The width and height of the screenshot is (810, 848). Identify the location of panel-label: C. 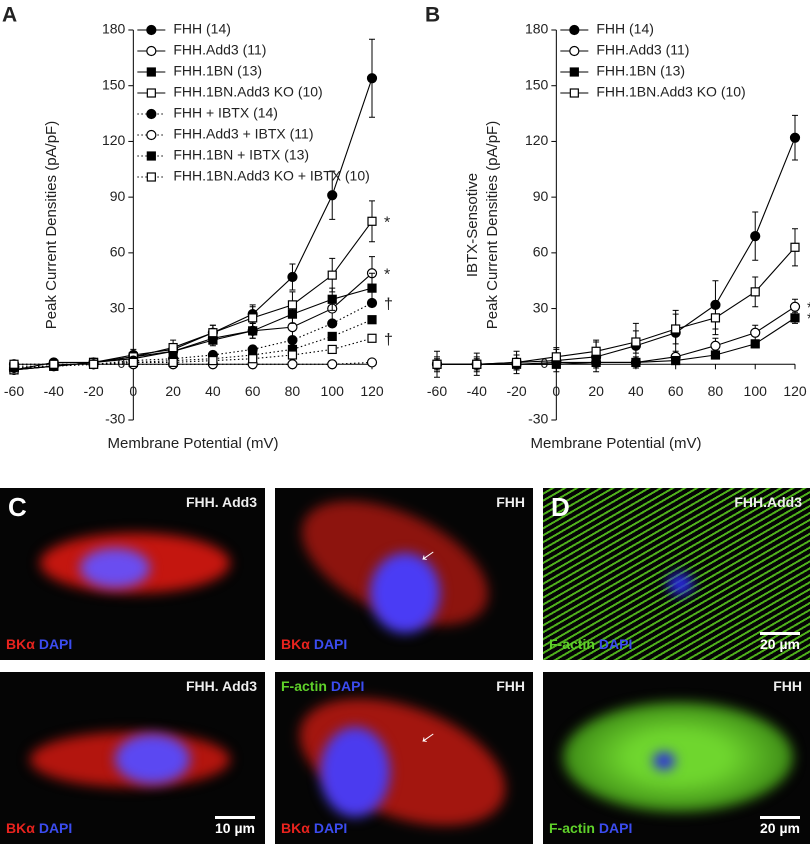
(17, 507).